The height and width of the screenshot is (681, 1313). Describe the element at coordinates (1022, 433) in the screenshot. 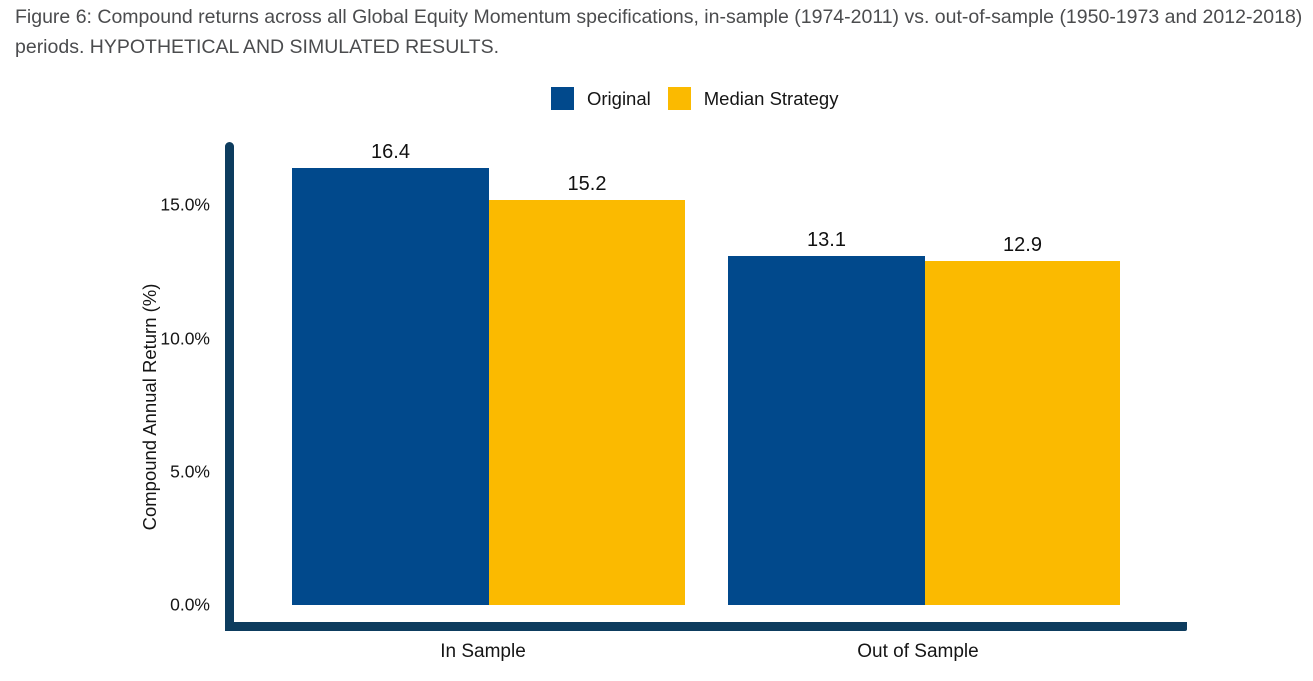

I see `bar-fill-out-of-sample-median-strategy` at that location.